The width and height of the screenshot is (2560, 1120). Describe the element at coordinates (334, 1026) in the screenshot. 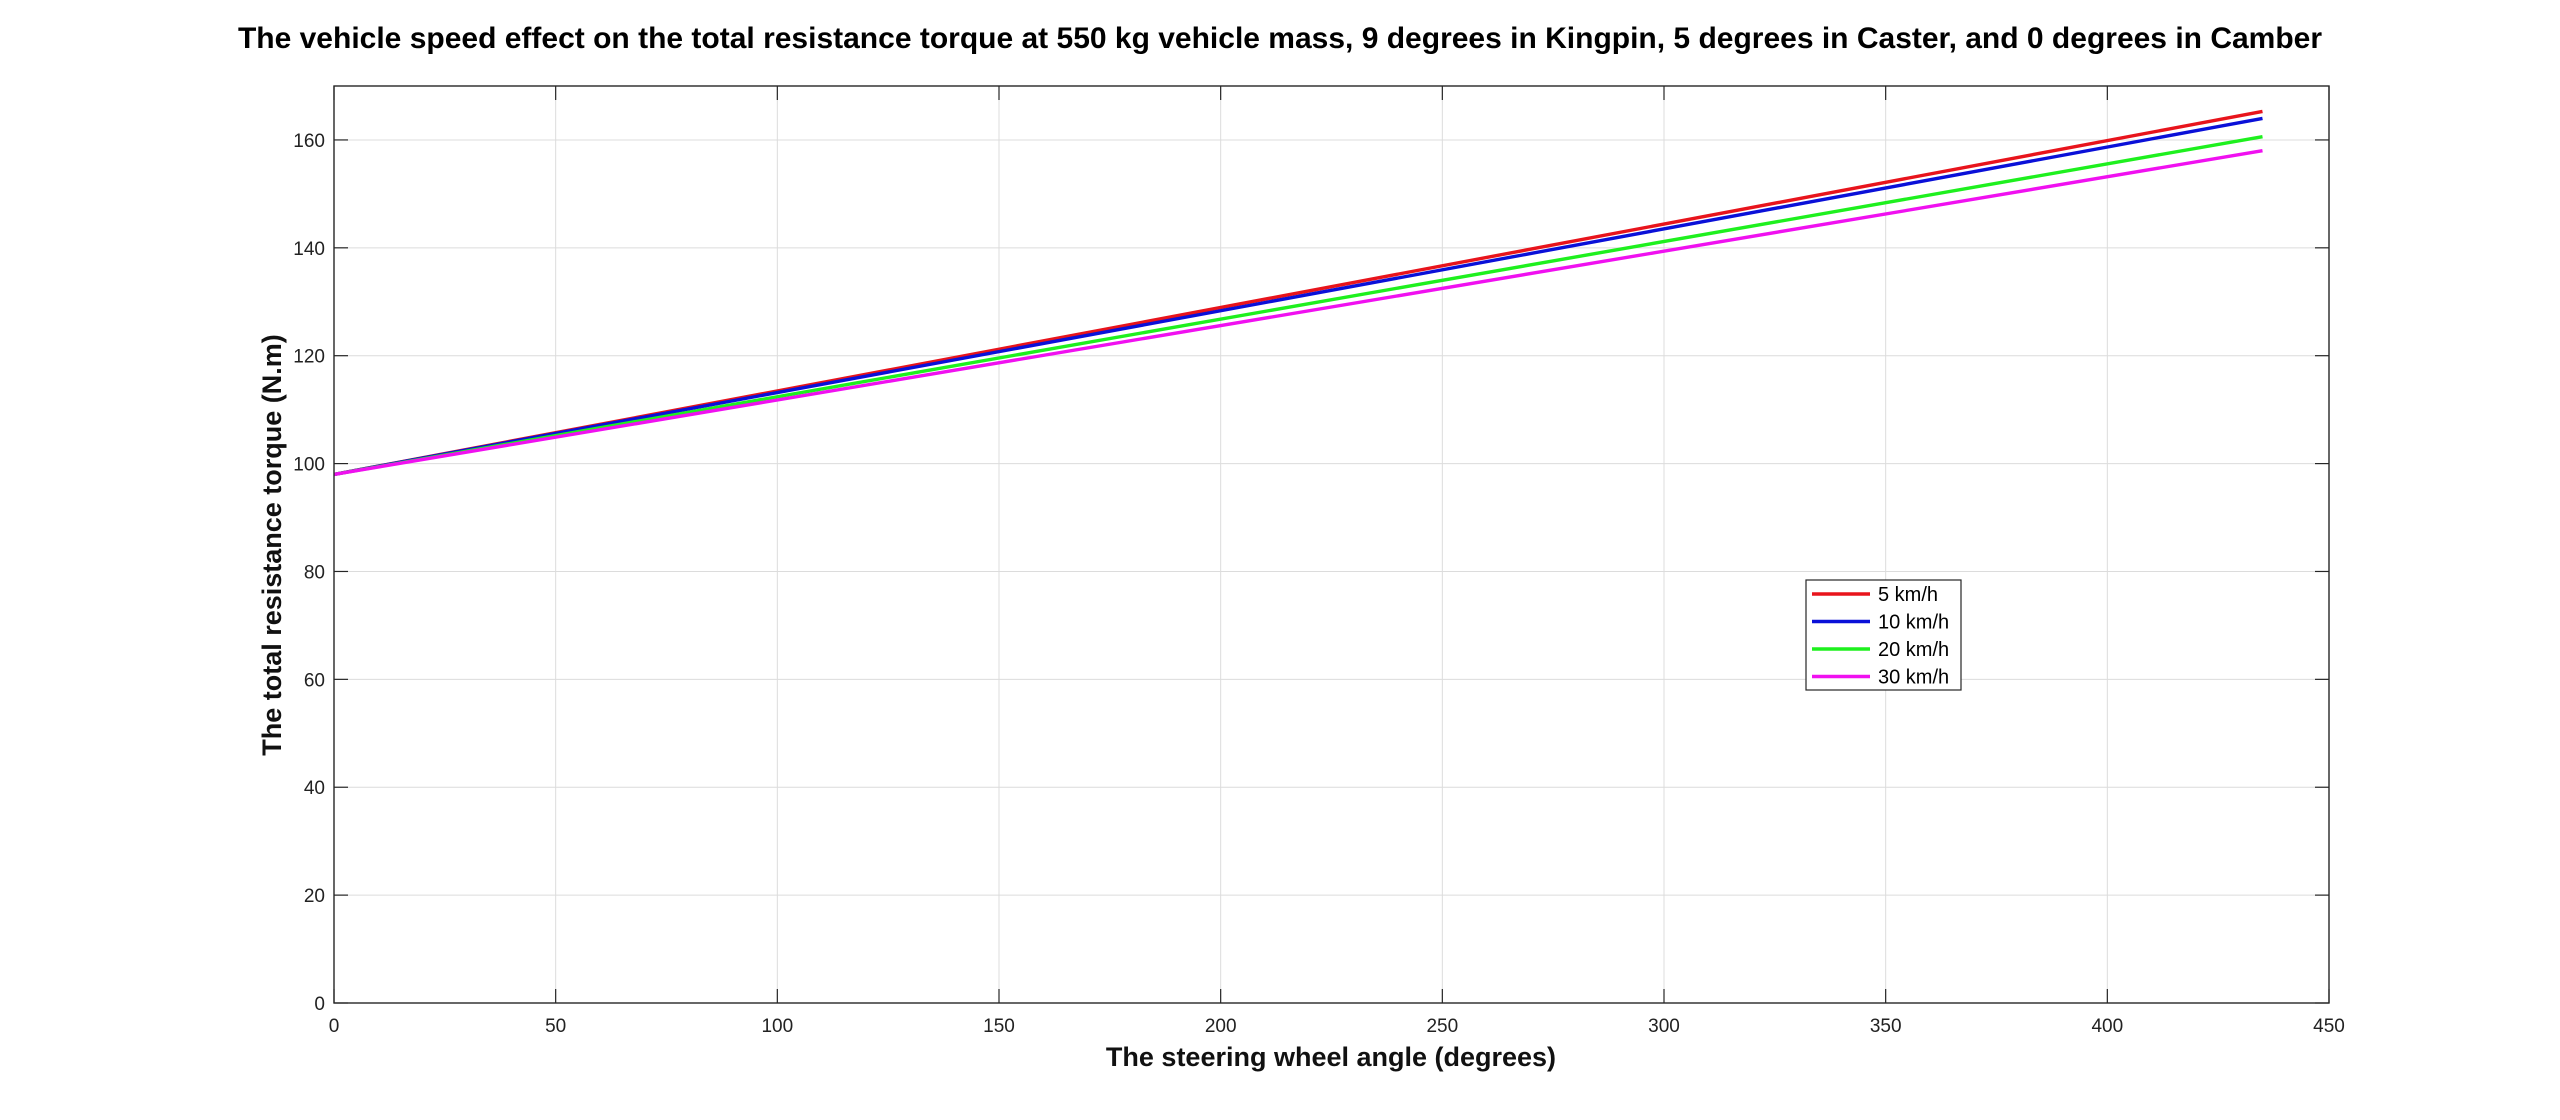

I see `x-tick-label: 0` at that location.